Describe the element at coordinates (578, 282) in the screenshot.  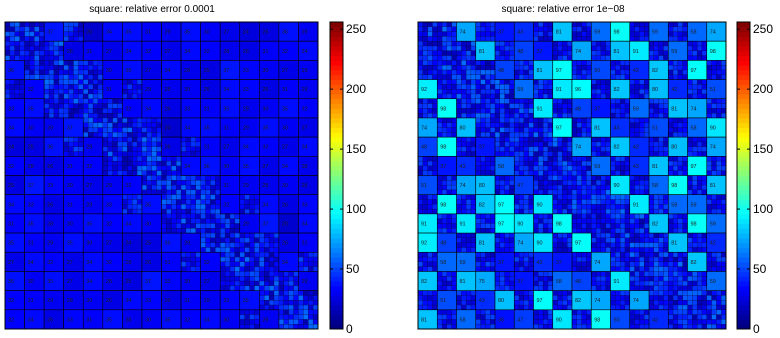
I see `block-rank-label: 48` at that location.